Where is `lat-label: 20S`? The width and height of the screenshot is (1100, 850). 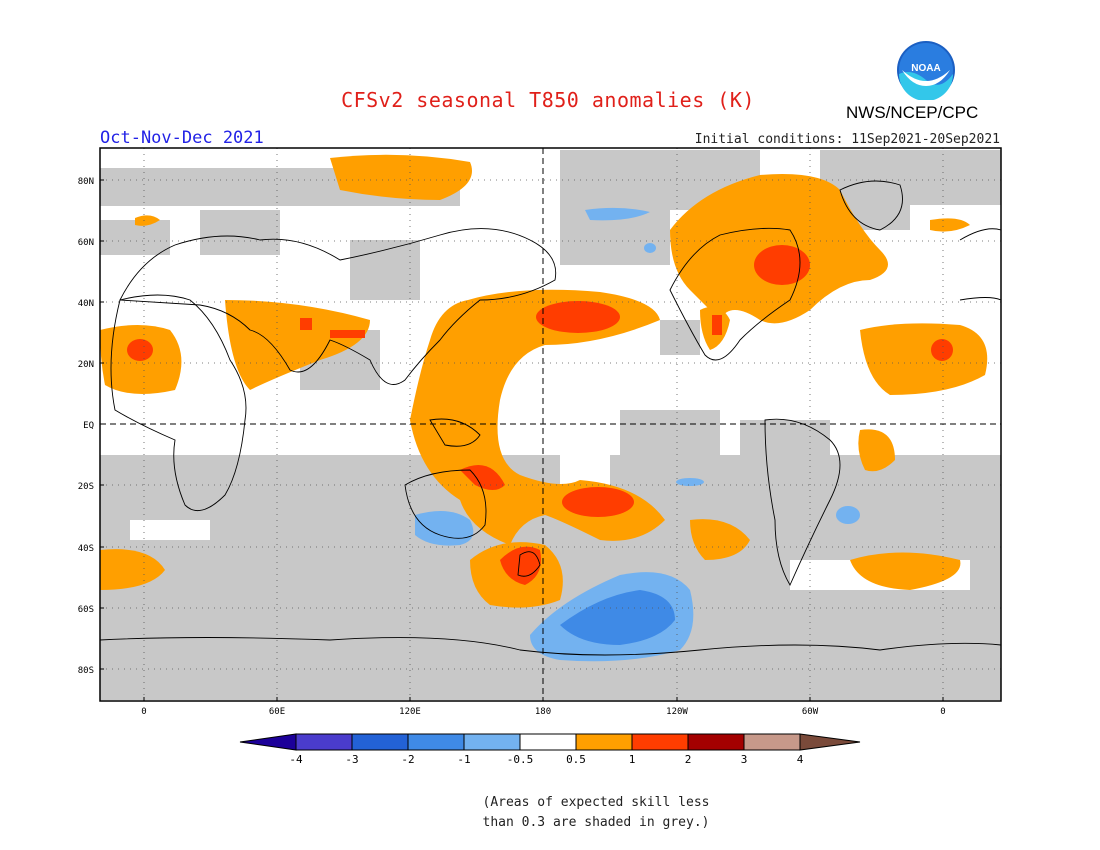 lat-label: 20S is located at coordinates (86, 487).